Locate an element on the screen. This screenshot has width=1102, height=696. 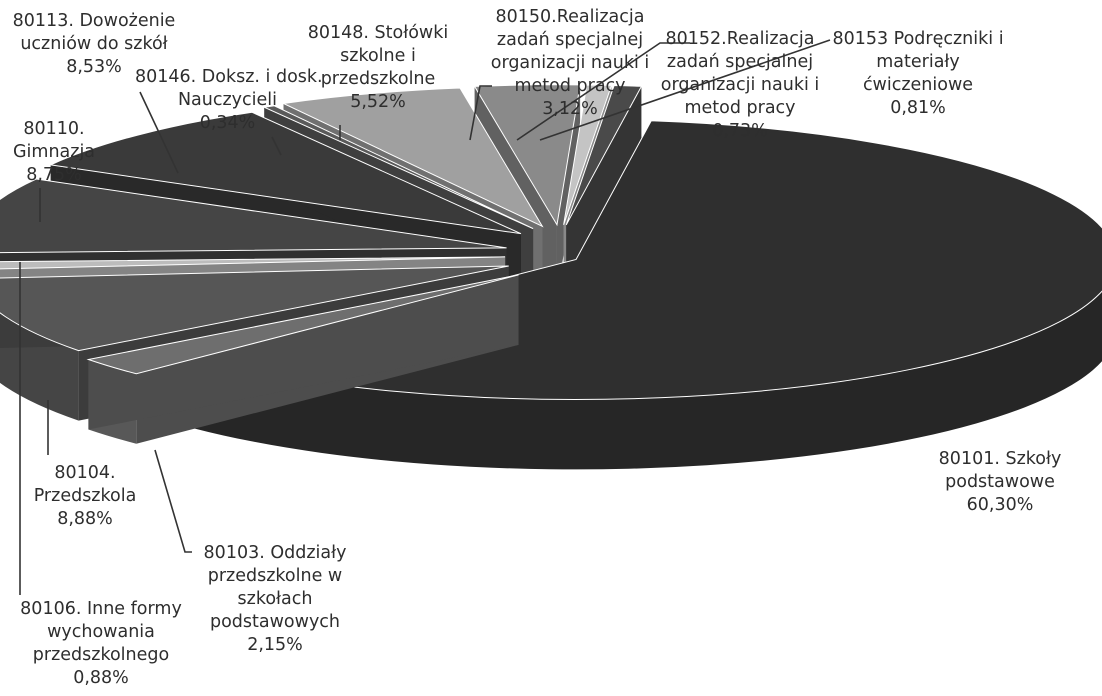
label-80104: 80104. Przedszkola 8,88% is located at coordinates (85, 496).